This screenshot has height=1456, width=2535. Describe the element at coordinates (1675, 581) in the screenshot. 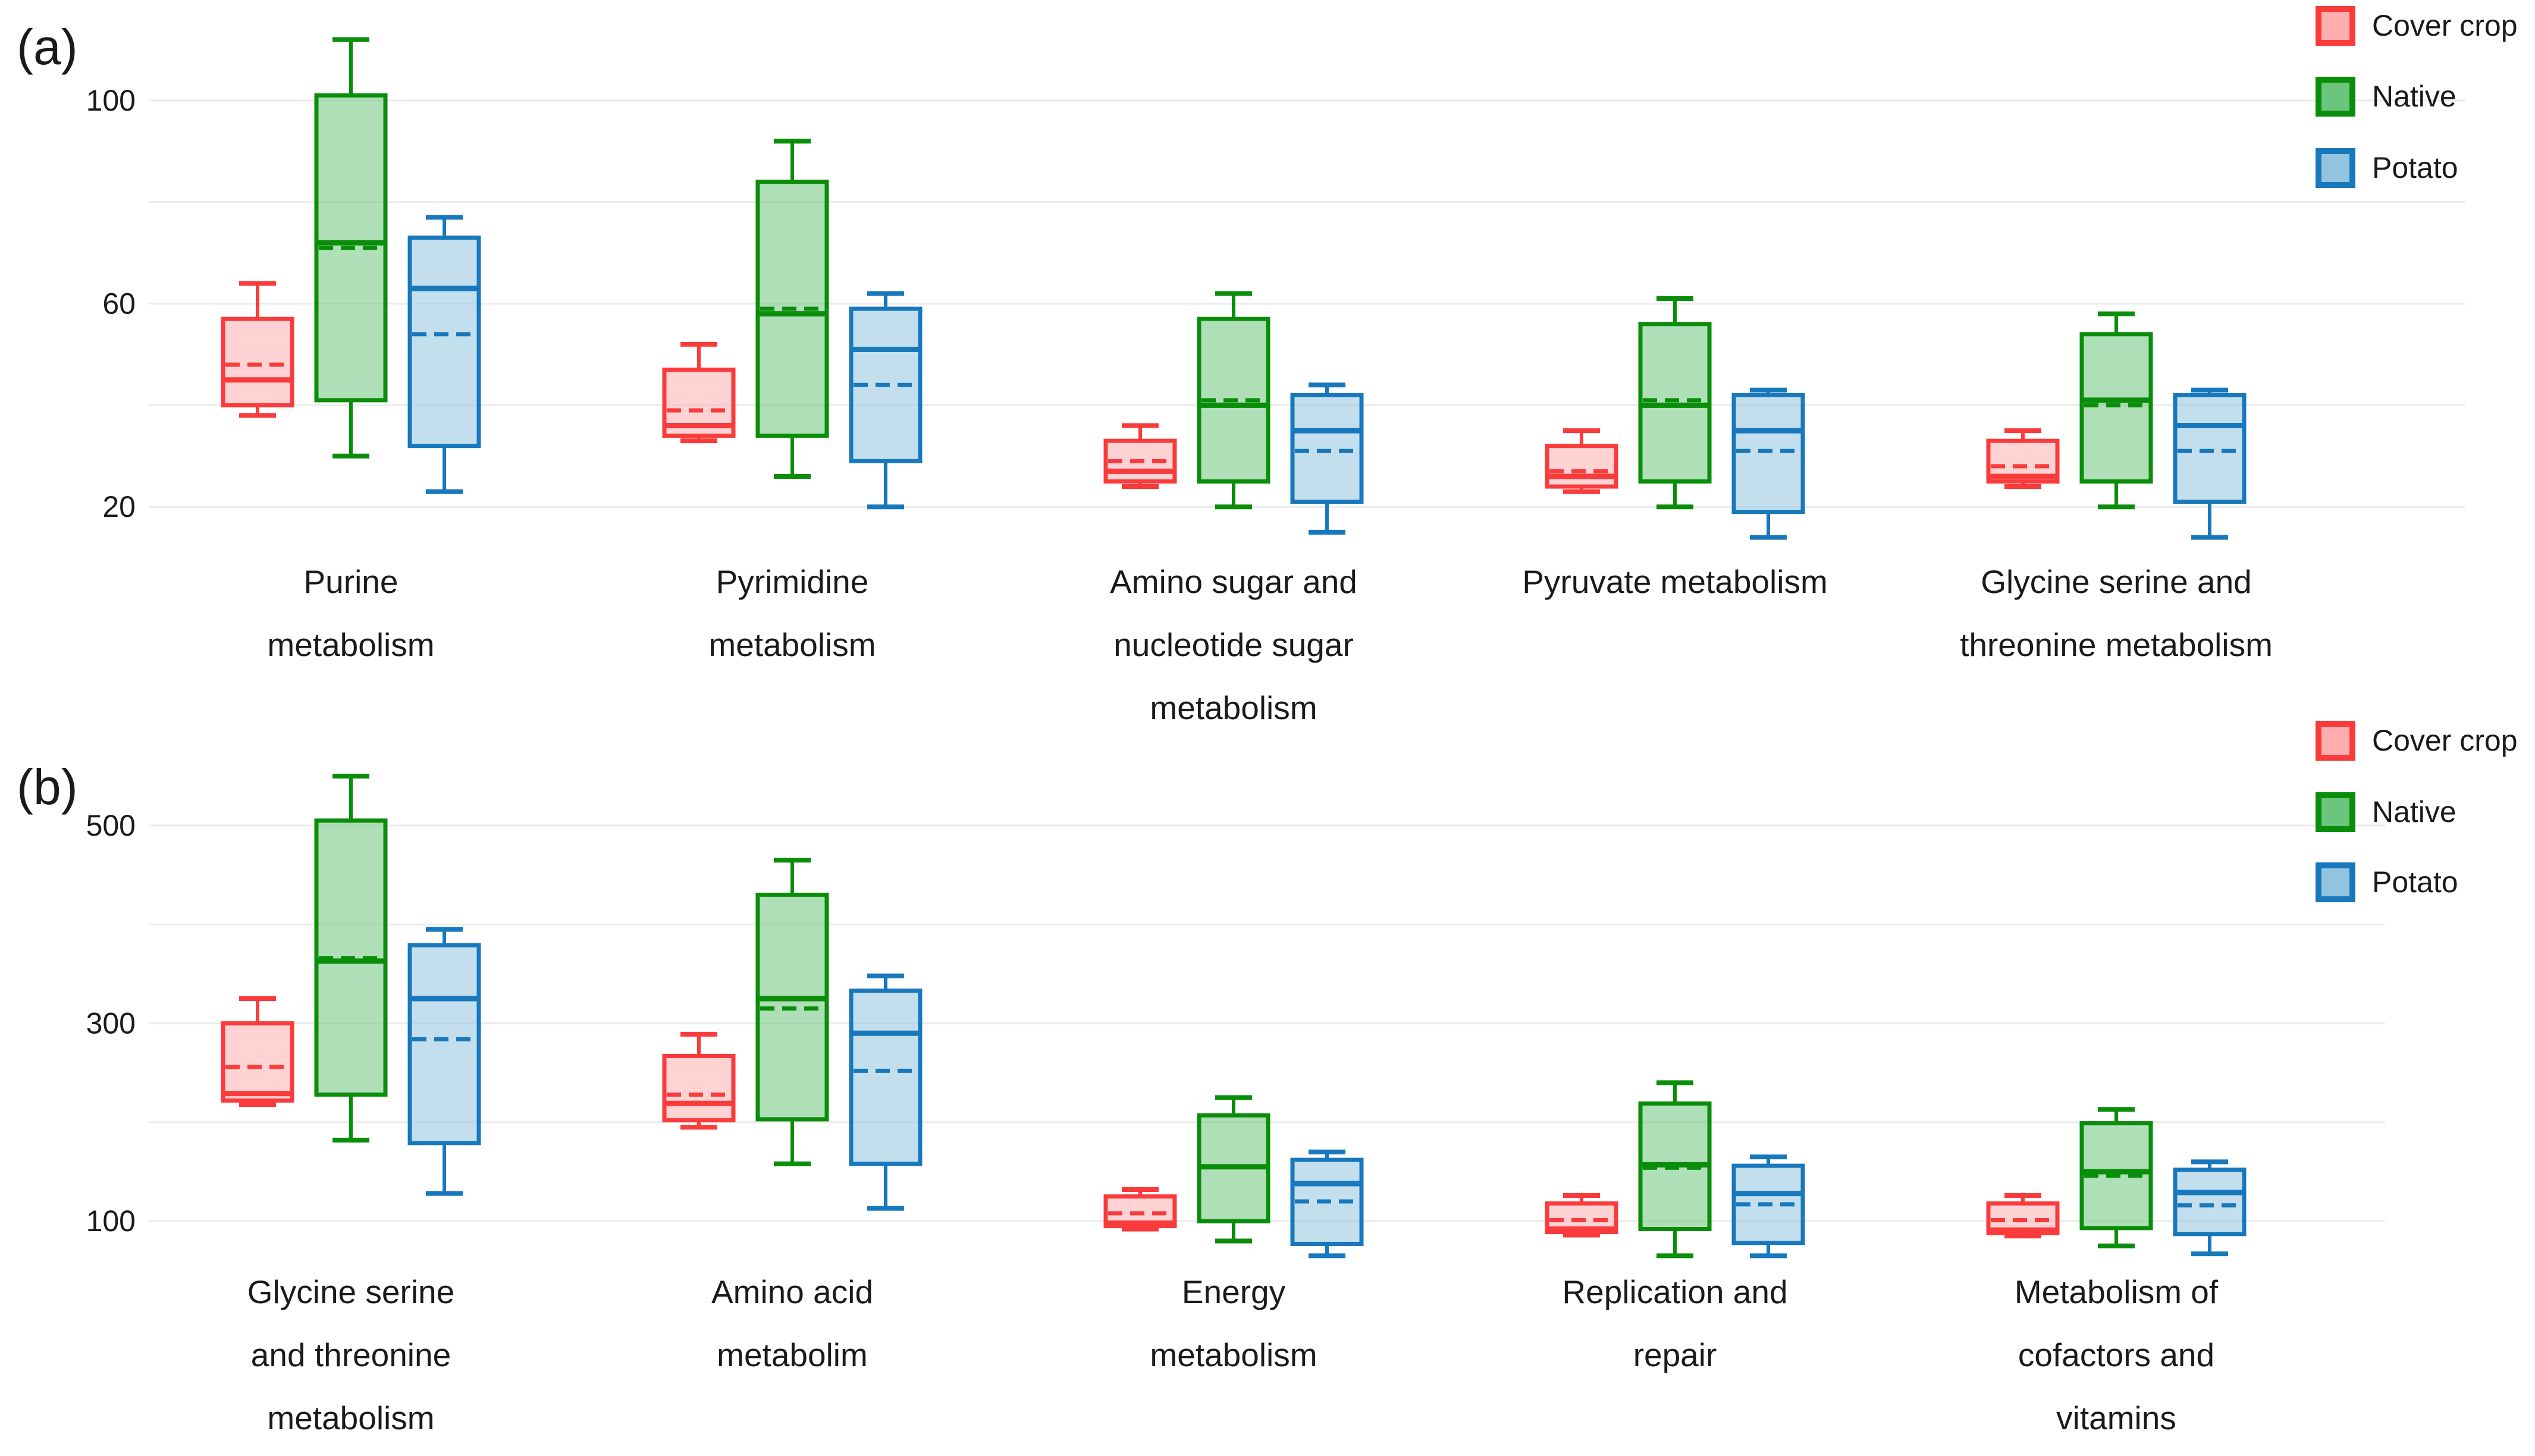

I see `category-label: Pyruvate metabolism` at that location.